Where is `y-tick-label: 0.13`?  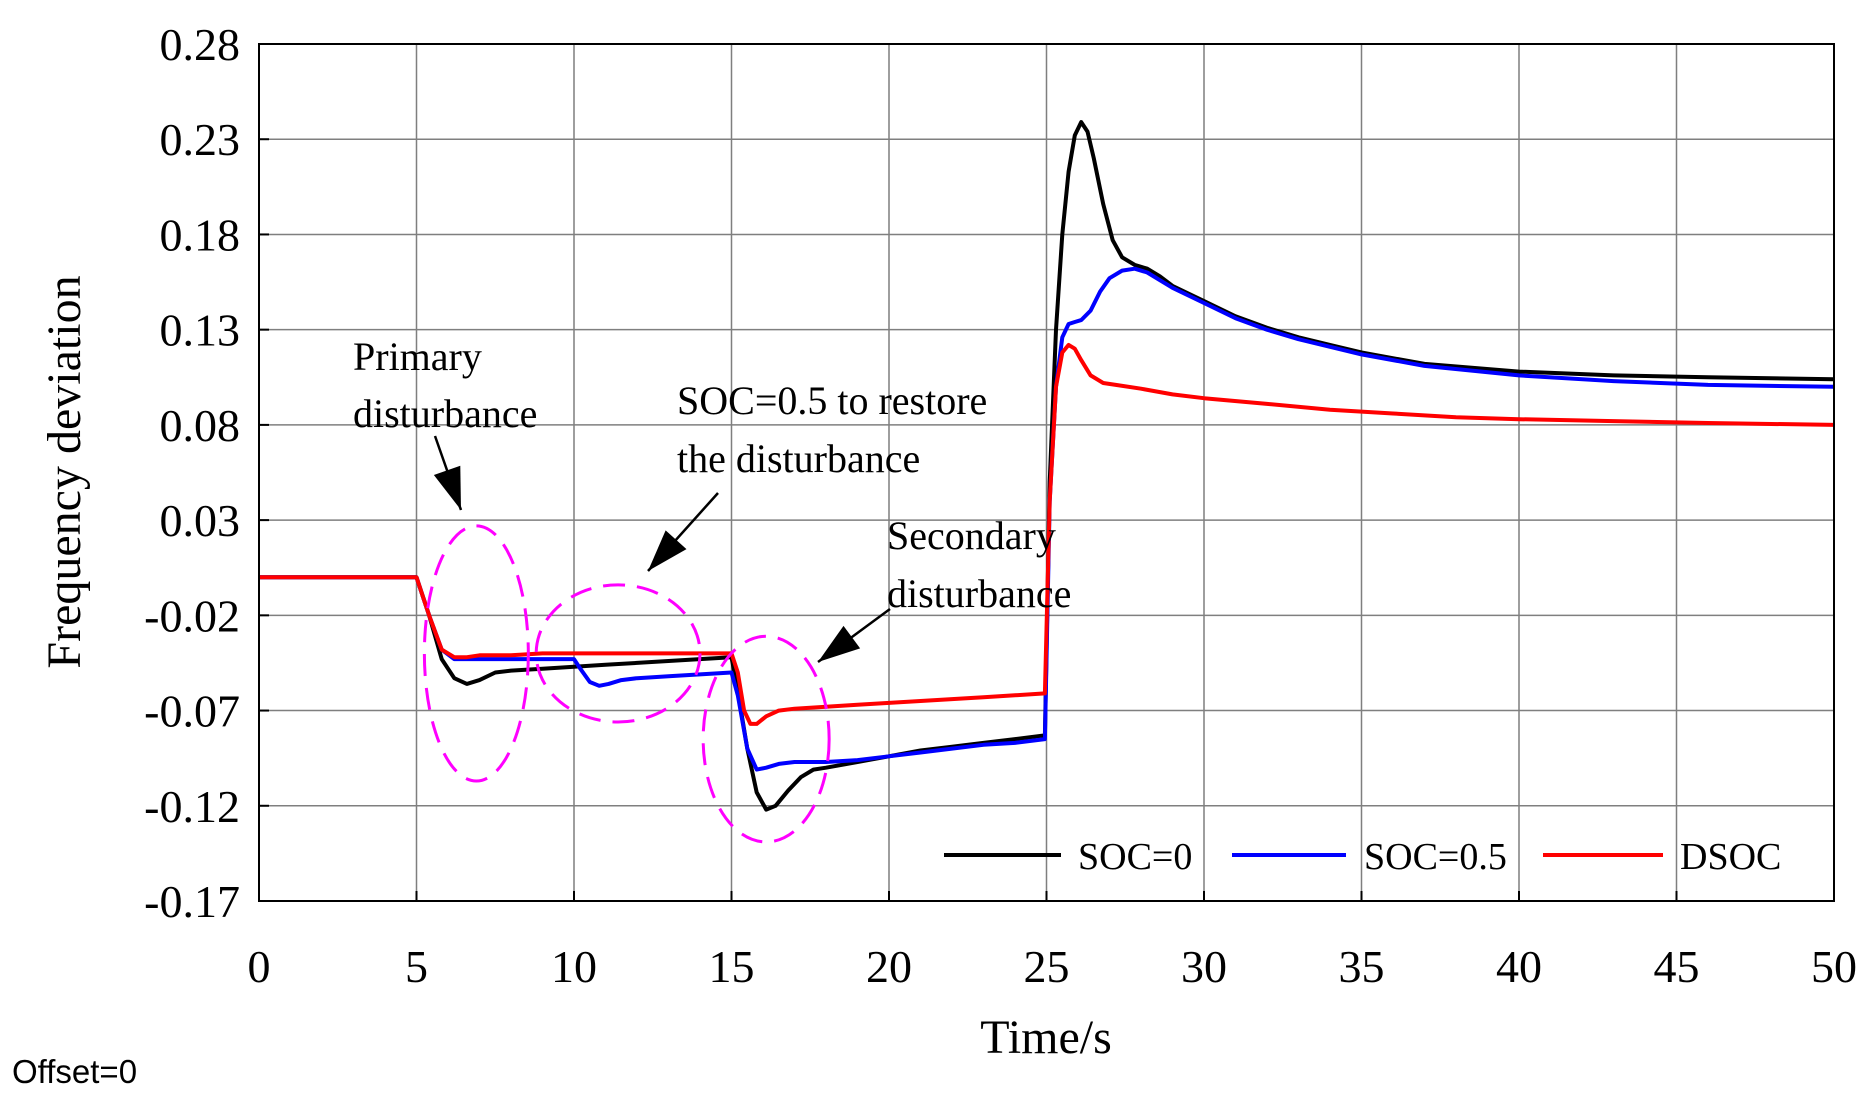
y-tick-label: 0.13 is located at coordinates (200, 330).